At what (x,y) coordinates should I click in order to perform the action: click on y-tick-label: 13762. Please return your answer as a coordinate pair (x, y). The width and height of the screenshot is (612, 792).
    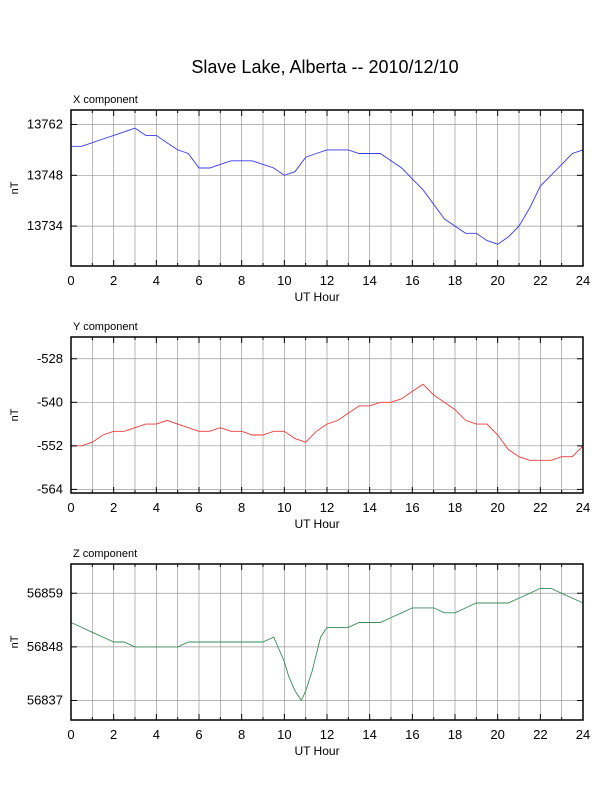
    Looking at the image, I should click on (45, 124).